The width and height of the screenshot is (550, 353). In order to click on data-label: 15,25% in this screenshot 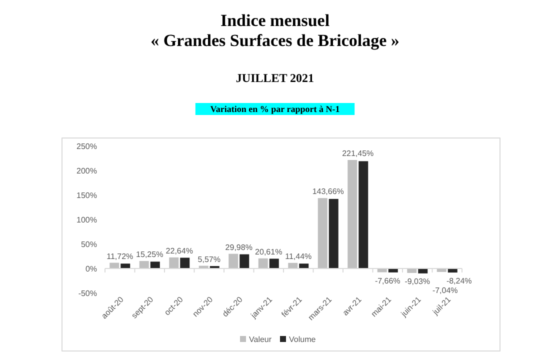, I will do `click(150, 255)`.